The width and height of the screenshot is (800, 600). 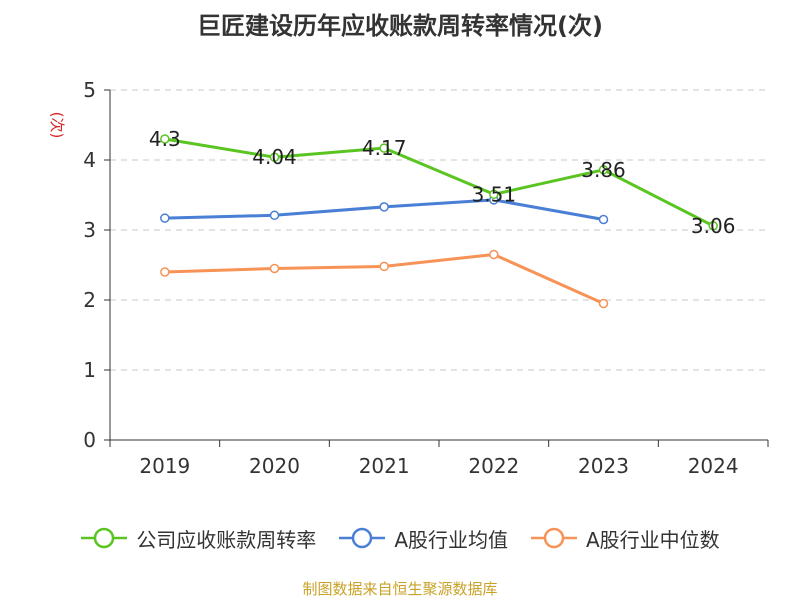 I want to click on y-tick-label: 3, so click(x=89, y=230).